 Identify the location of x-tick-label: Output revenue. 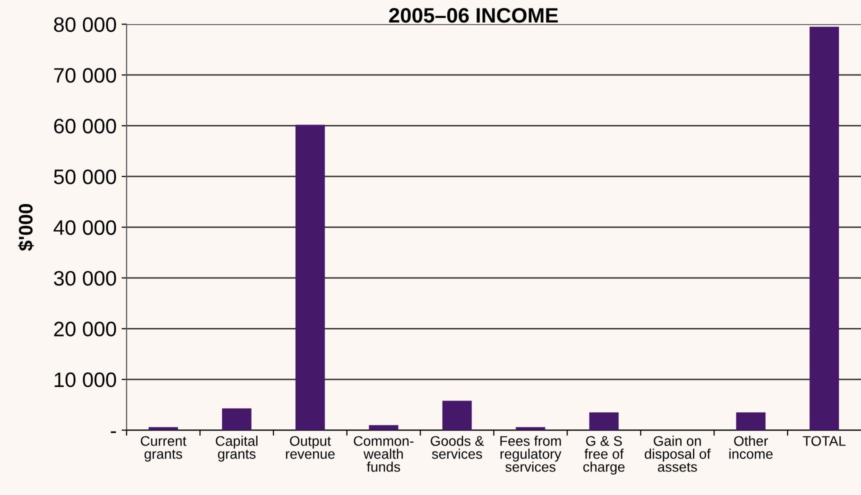
(310, 447).